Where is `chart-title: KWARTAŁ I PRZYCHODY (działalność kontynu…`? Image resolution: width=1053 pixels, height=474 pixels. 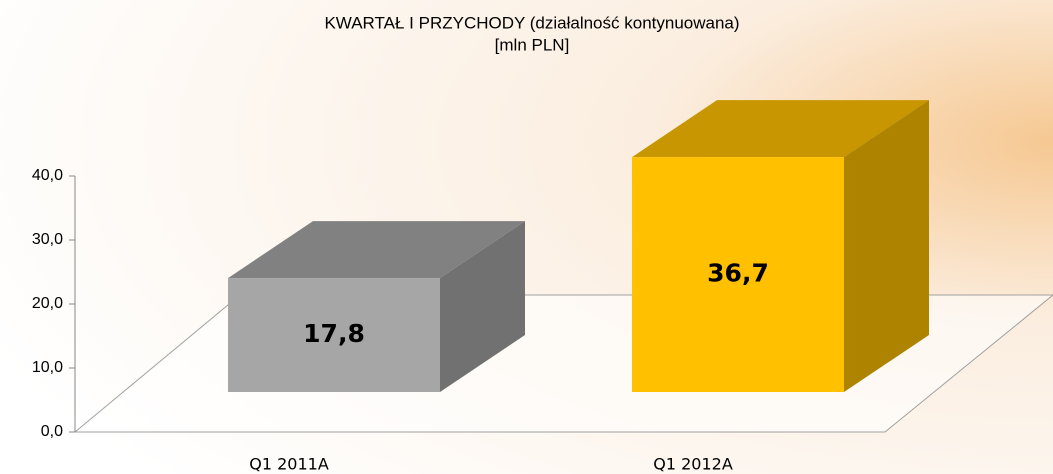 chart-title: KWARTAŁ I PRZYCHODY (działalność kontynu… is located at coordinates (531, 22).